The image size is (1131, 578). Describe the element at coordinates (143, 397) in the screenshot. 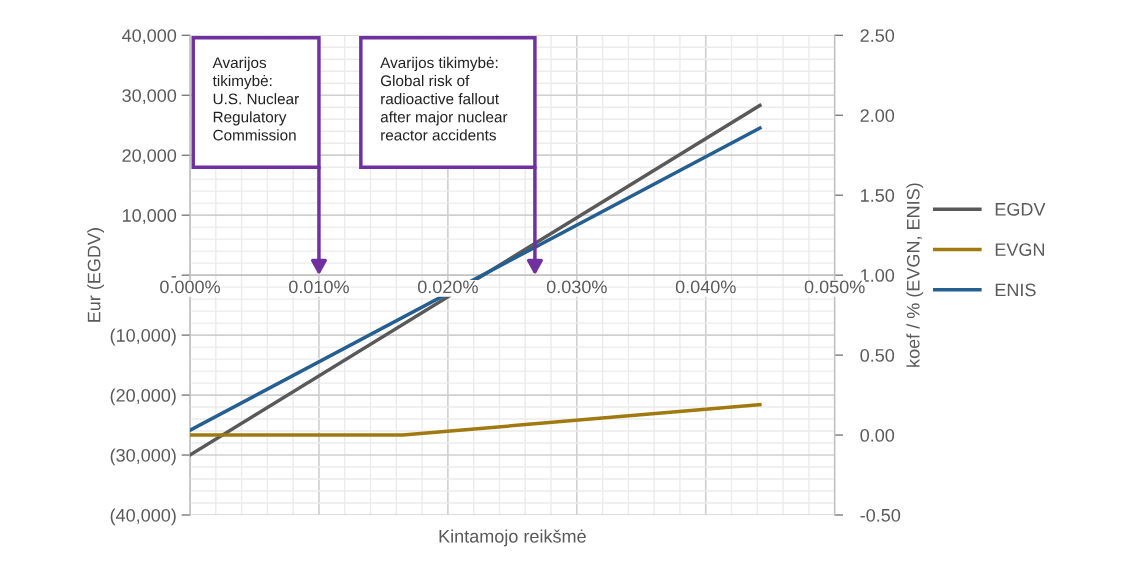

I see `y-tick-label: (20,000)` at that location.